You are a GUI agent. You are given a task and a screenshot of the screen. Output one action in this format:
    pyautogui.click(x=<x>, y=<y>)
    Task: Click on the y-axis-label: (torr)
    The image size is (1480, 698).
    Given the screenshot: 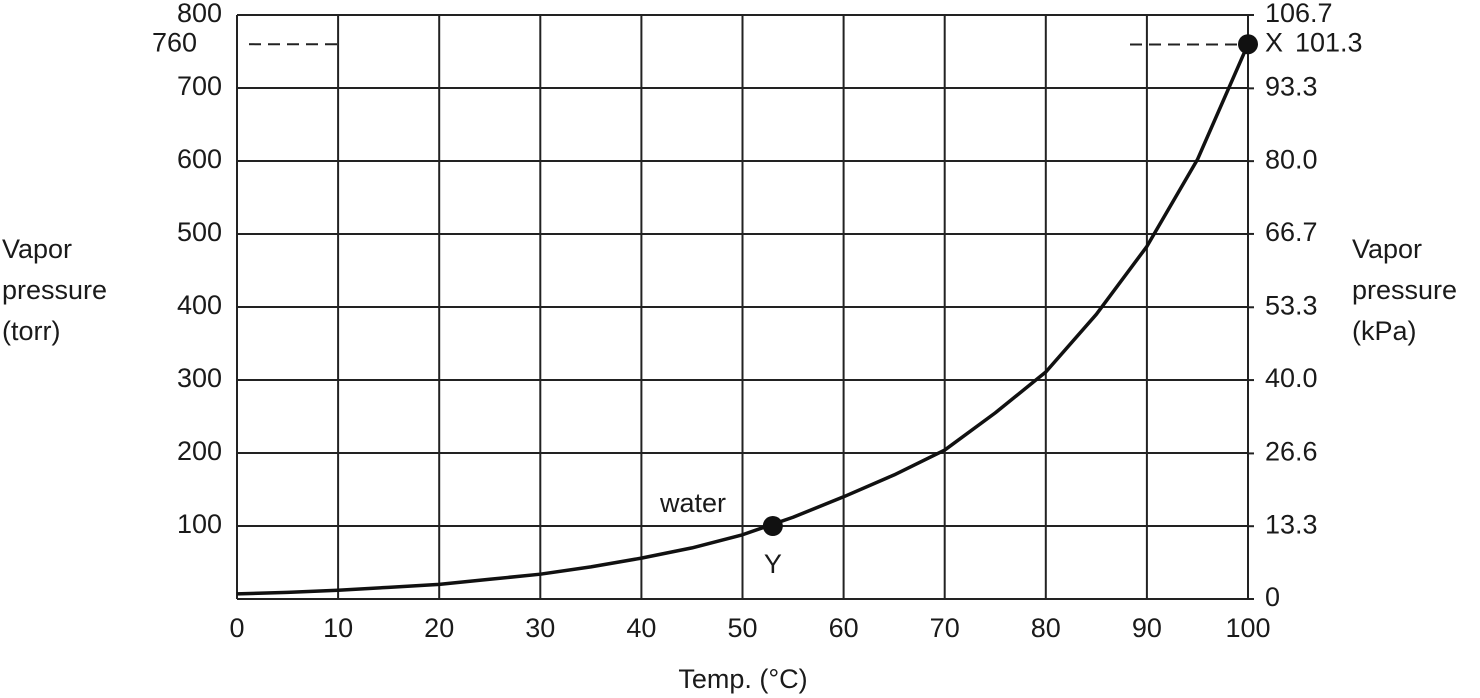 What is the action you would take?
    pyautogui.click(x=31, y=331)
    